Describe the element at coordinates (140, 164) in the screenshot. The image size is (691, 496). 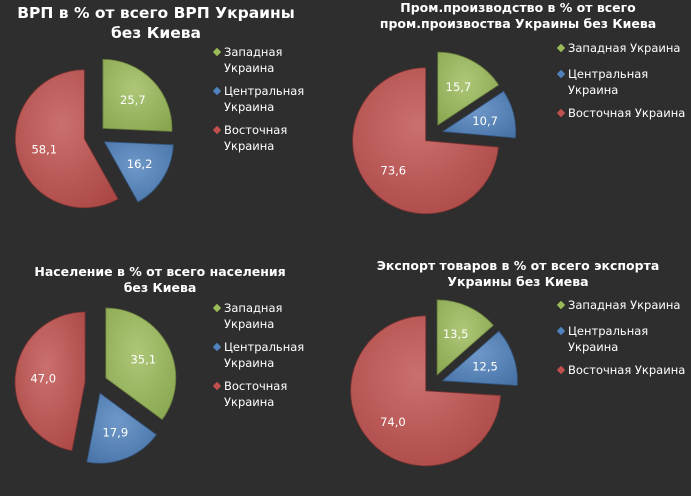
I see `data-label-central: 16,2` at that location.